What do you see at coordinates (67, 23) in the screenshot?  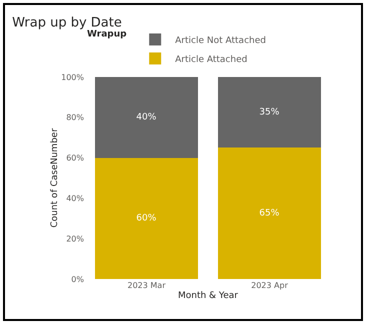 I see `chart-title: Wrap up by Date` at bounding box center [67, 23].